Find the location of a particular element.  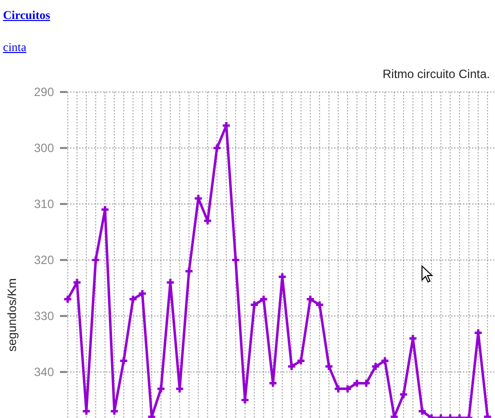

y-tick-label: 290 is located at coordinates (44, 91).